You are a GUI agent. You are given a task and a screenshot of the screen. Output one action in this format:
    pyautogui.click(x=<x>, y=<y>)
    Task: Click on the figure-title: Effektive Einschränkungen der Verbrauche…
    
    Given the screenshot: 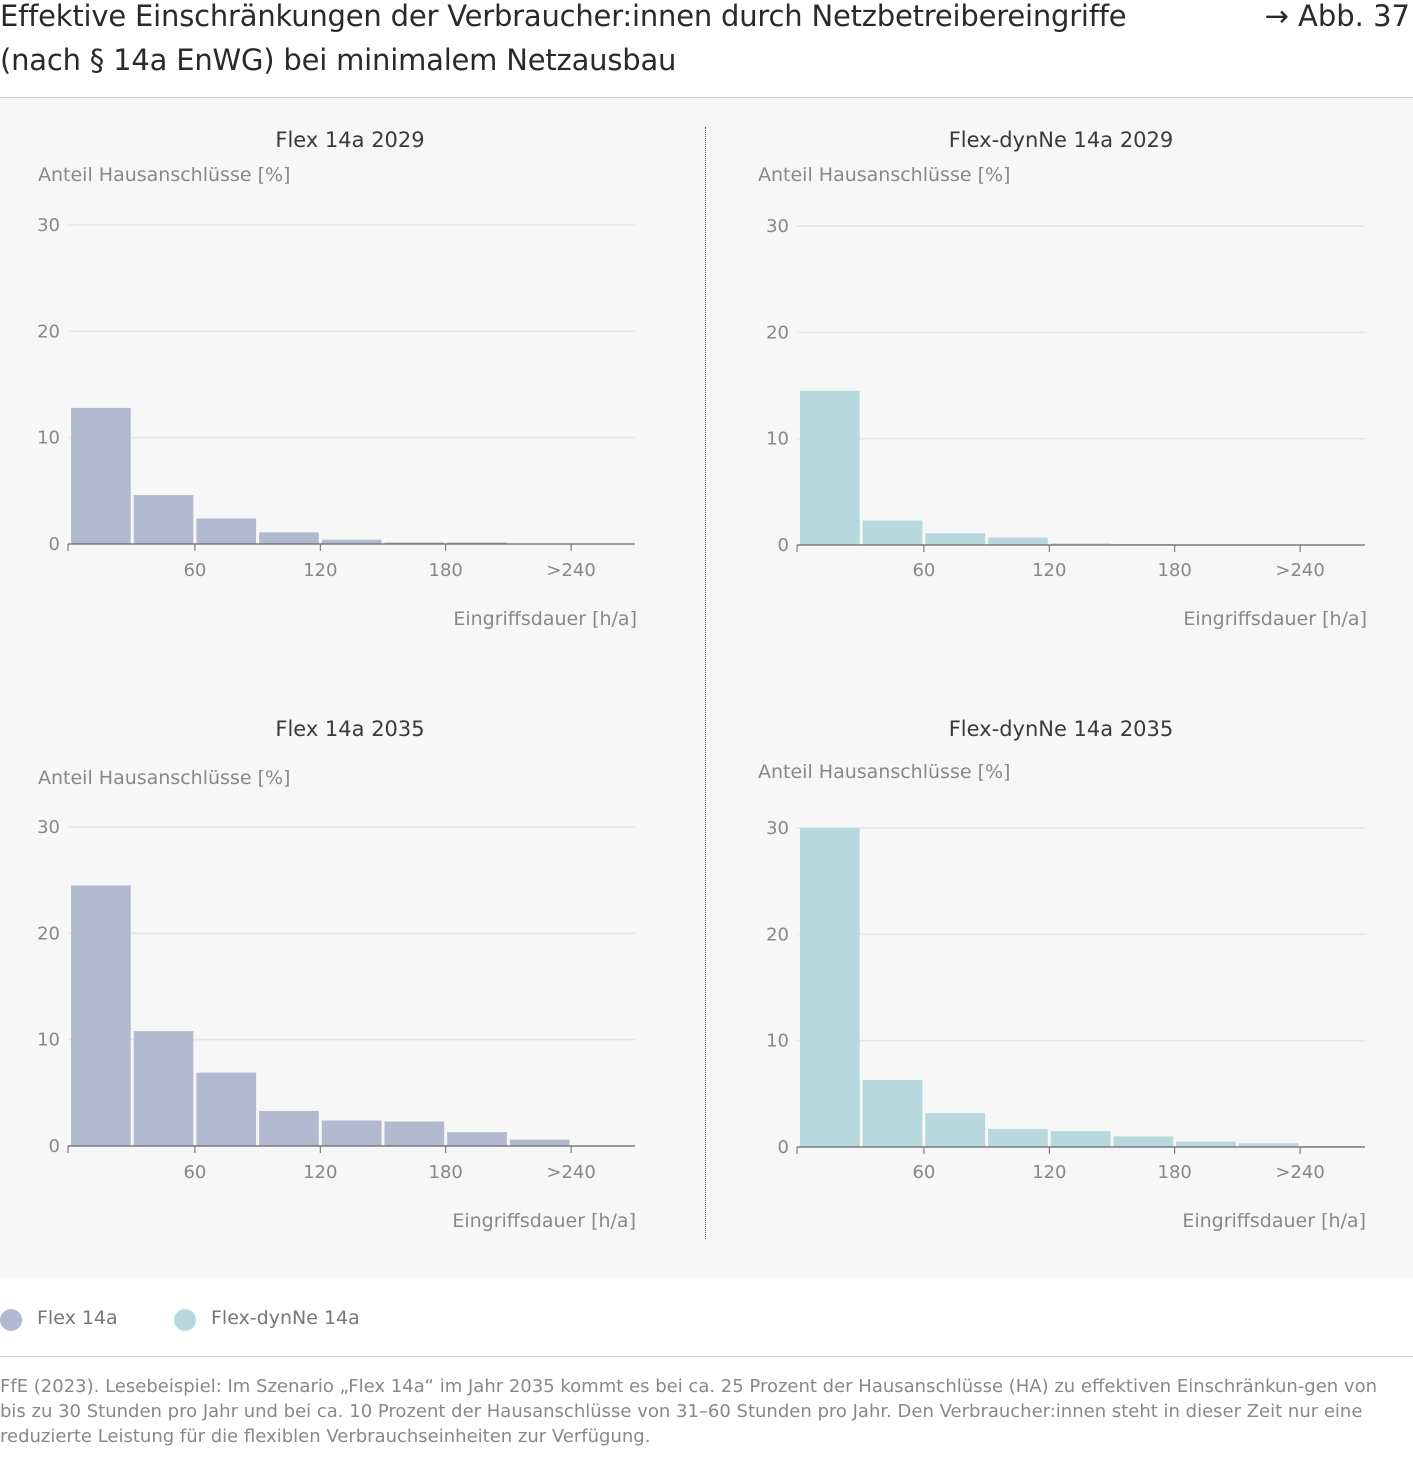 What is the action you would take?
    pyautogui.click(x=563, y=38)
    